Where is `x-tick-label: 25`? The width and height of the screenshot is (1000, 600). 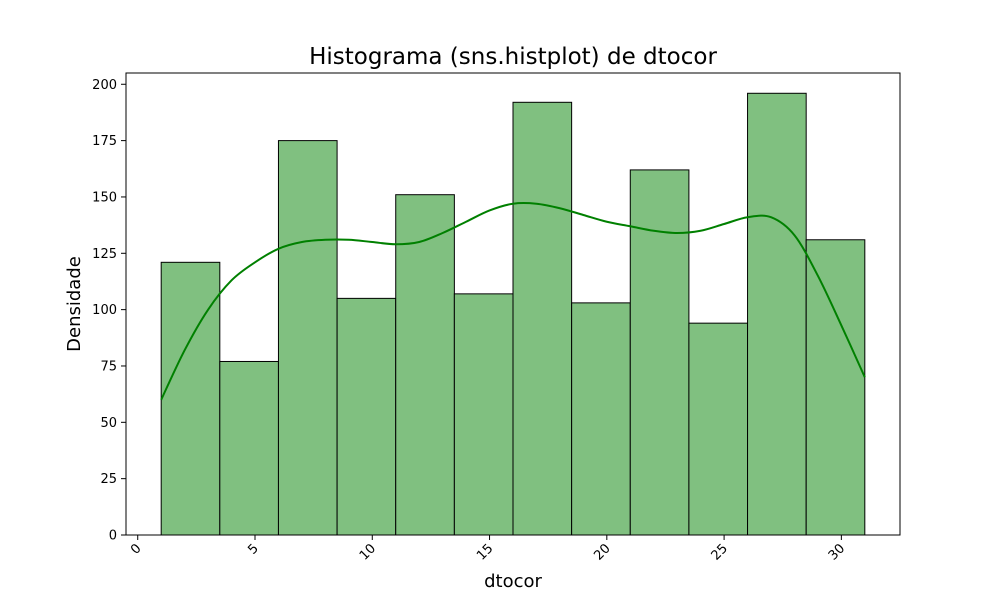
x-tick-label: 25 is located at coordinates (720, 552).